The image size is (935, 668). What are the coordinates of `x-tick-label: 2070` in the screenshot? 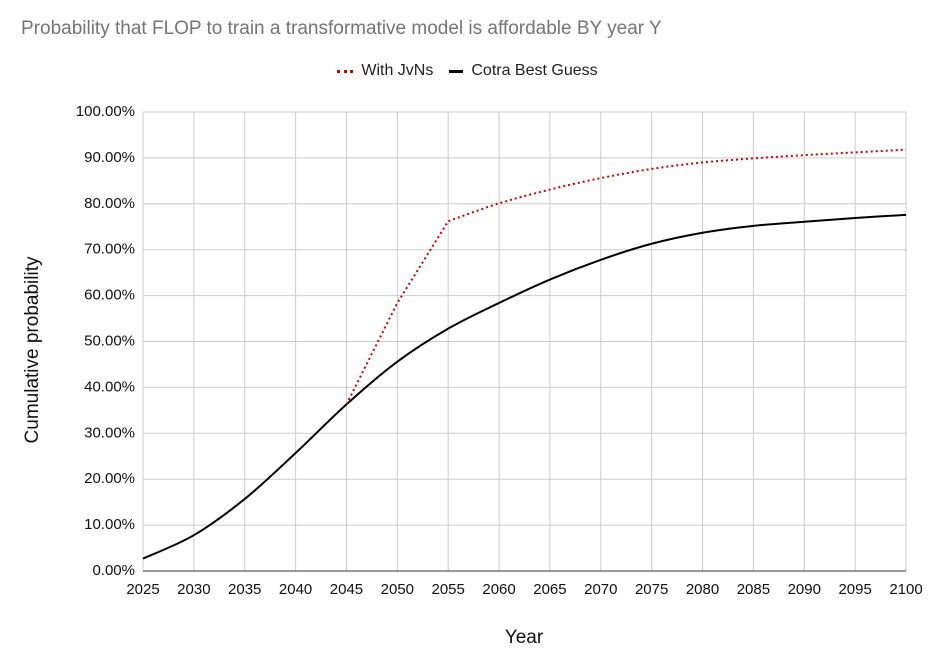 It's located at (600, 589).